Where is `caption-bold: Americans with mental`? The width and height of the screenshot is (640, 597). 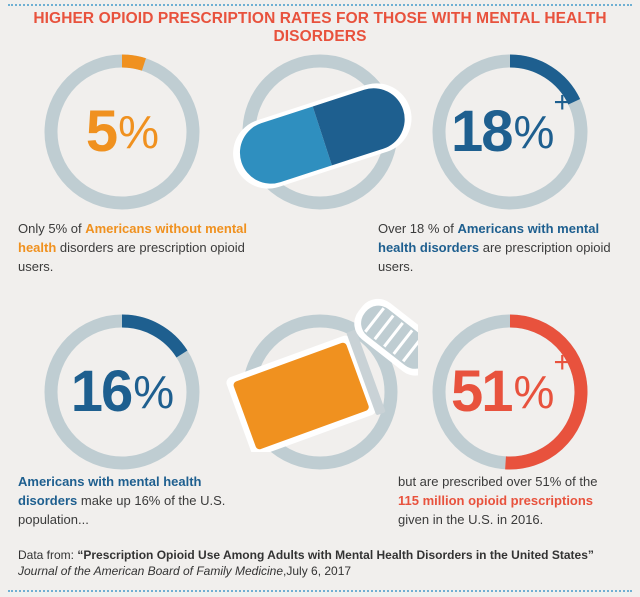 caption-bold: Americans with mental is located at coordinates (528, 228).